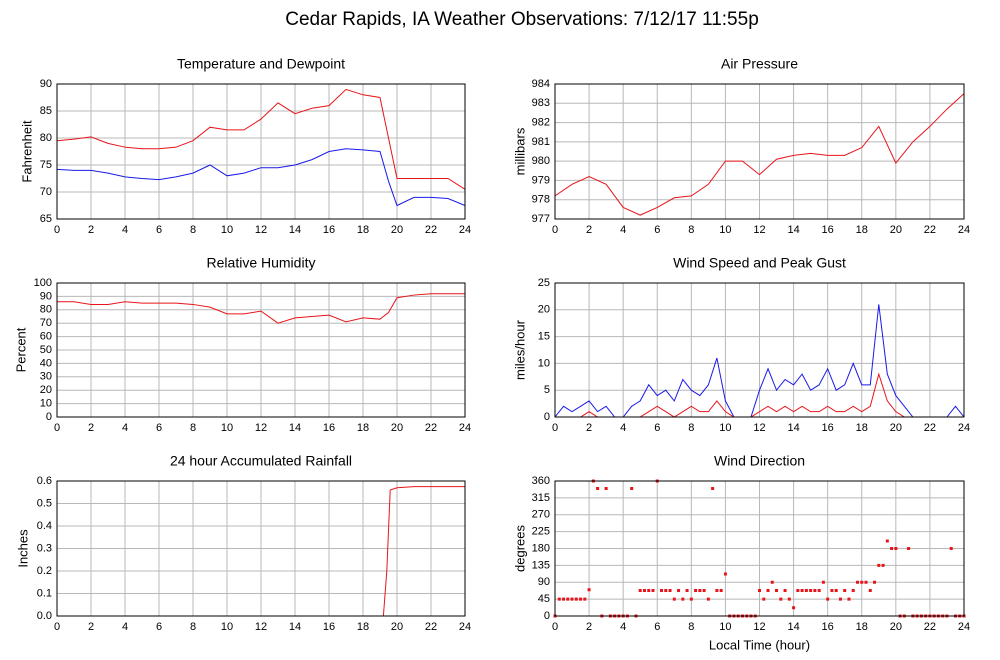  Describe the element at coordinates (519, 548) in the screenshot. I see `y-axis-label: degrees` at that location.